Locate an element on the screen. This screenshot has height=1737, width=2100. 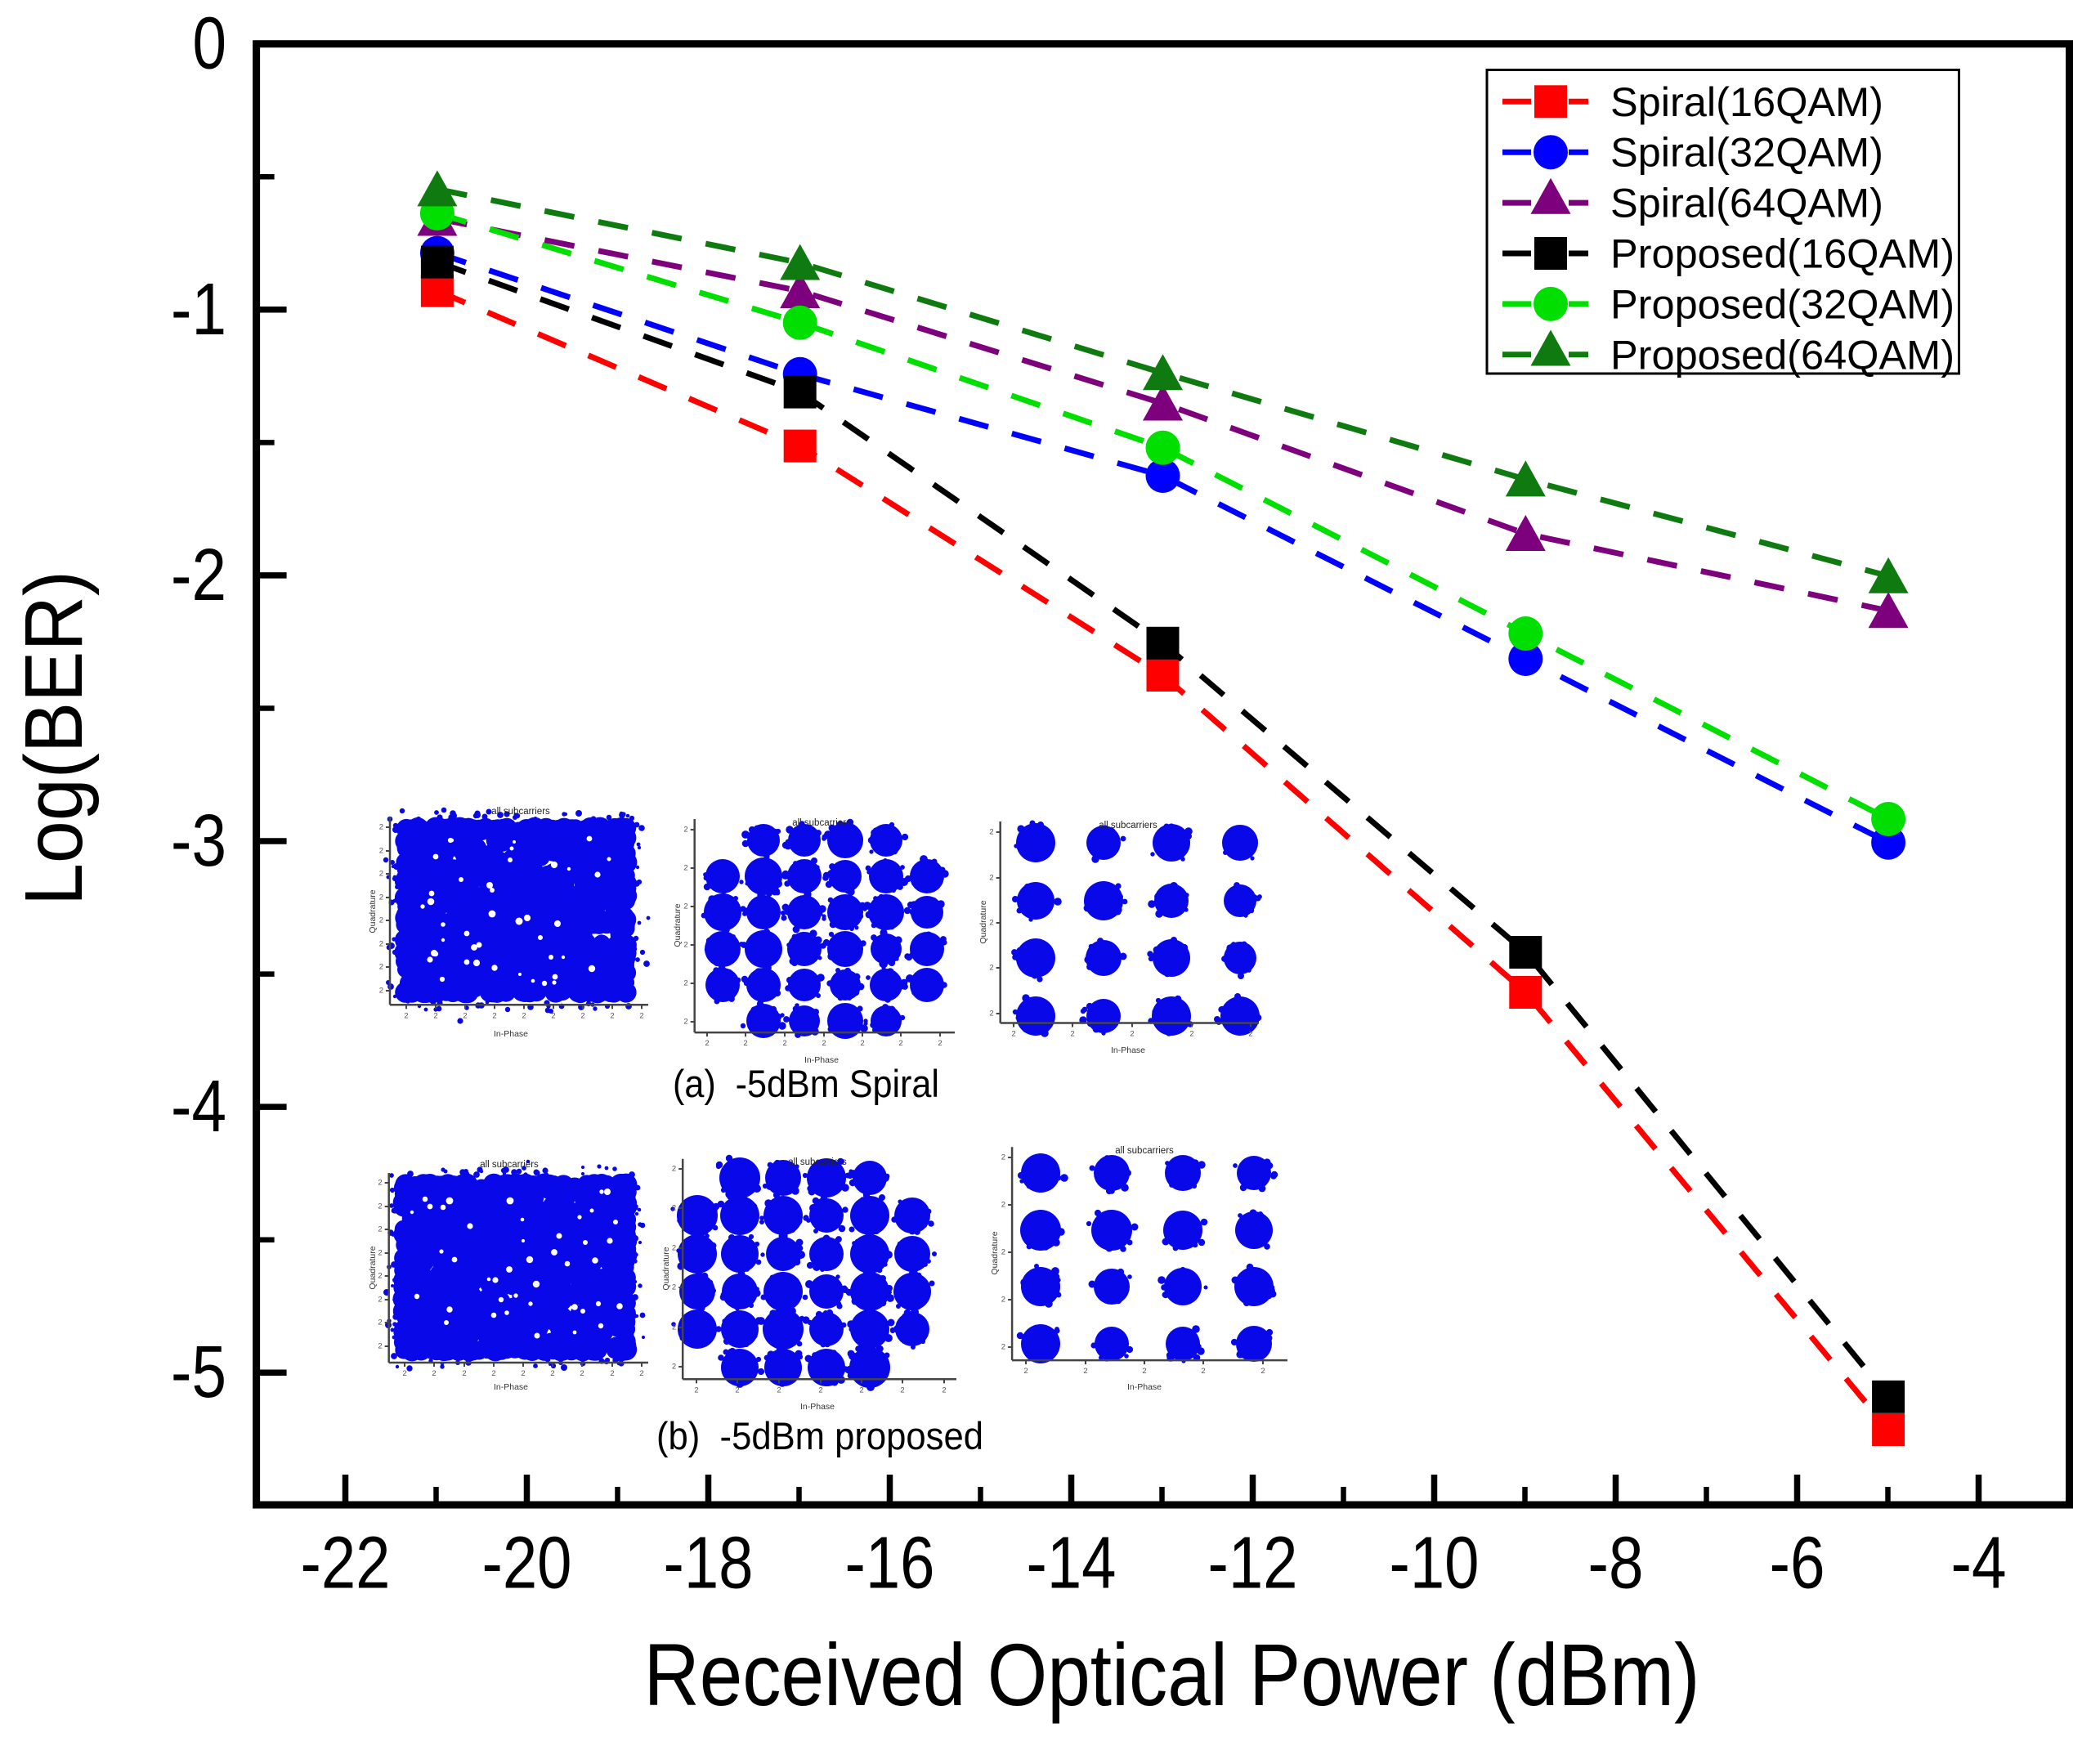
svg-text: -10 is located at coordinates (1435, 1564).